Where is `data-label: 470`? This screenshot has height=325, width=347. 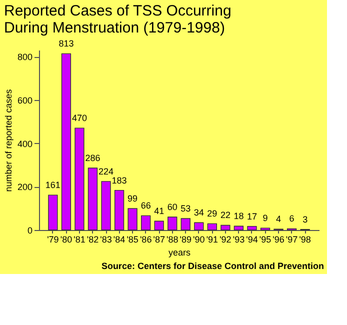
data-label: 470 is located at coordinates (79, 118).